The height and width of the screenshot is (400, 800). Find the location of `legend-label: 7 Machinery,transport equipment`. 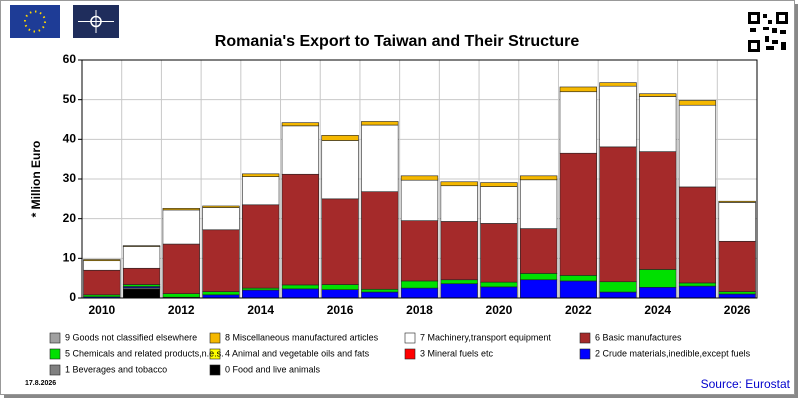

legend-label: 7 Machinery,transport equipment is located at coordinates (485, 337).